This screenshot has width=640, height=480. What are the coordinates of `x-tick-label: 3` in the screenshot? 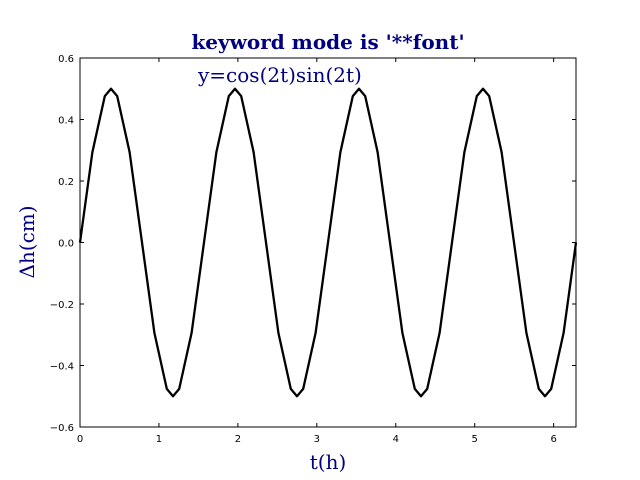 It's located at (317, 439).